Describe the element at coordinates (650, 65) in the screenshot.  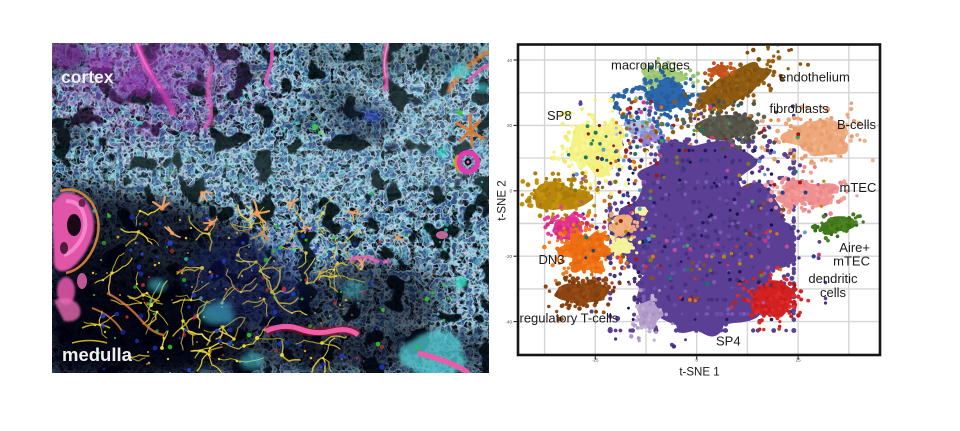
I see `svg-text: macrophages` at that location.